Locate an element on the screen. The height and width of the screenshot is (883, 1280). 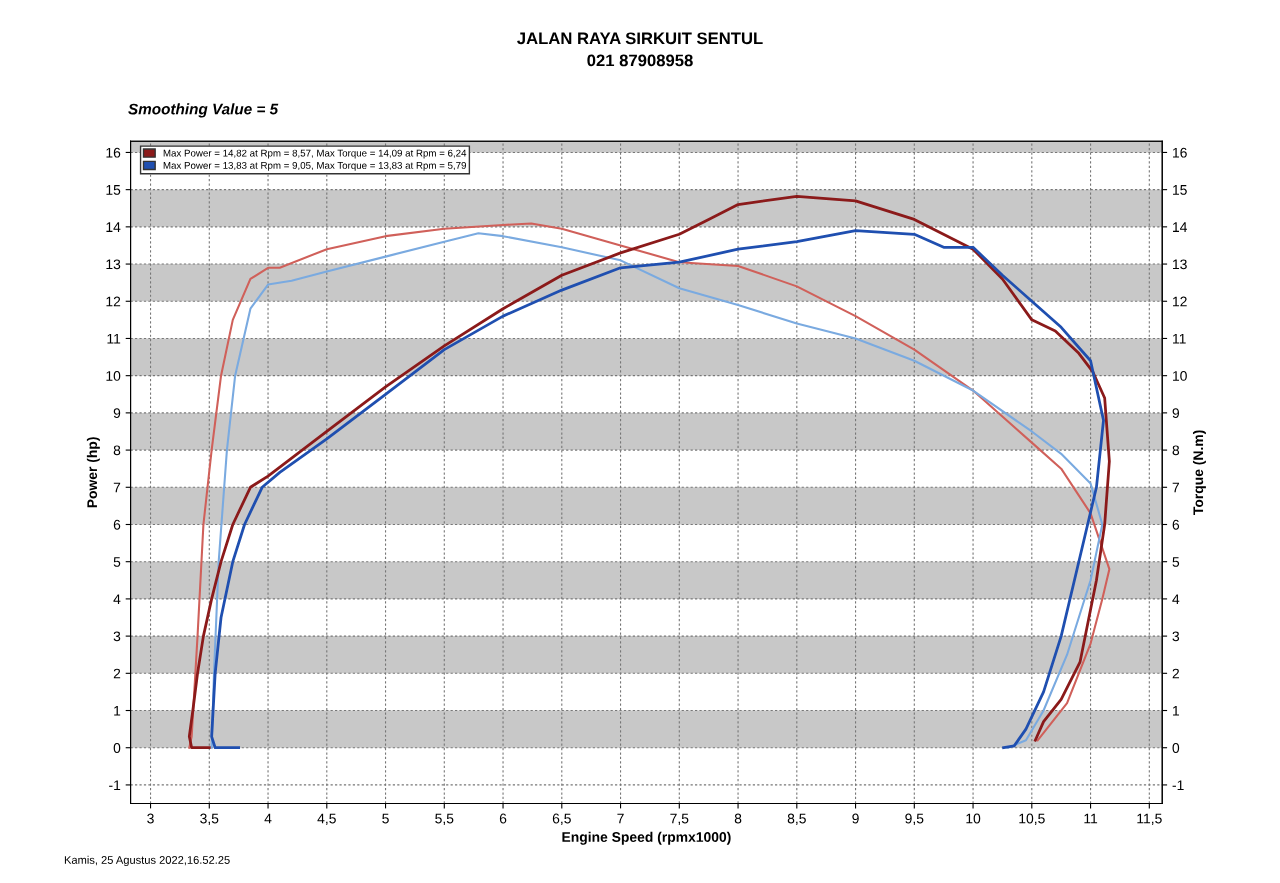
y2-axis-title: Torque (N.m) is located at coordinates (1199, 472).